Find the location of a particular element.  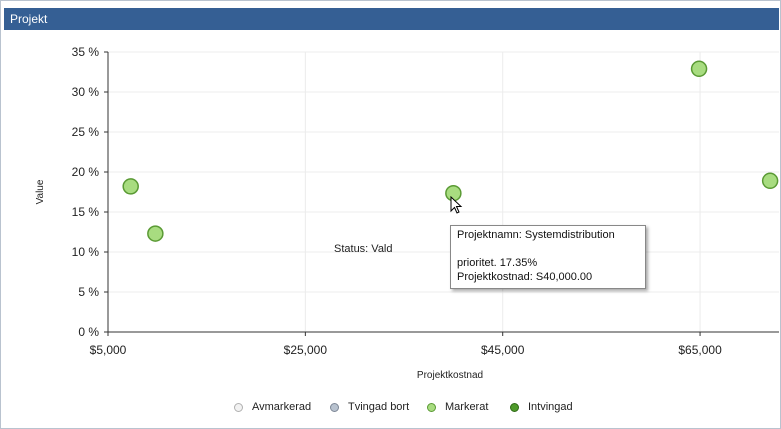

tooltip-line-cost: Projektkostnad: S40,000.00 is located at coordinates (525, 277).